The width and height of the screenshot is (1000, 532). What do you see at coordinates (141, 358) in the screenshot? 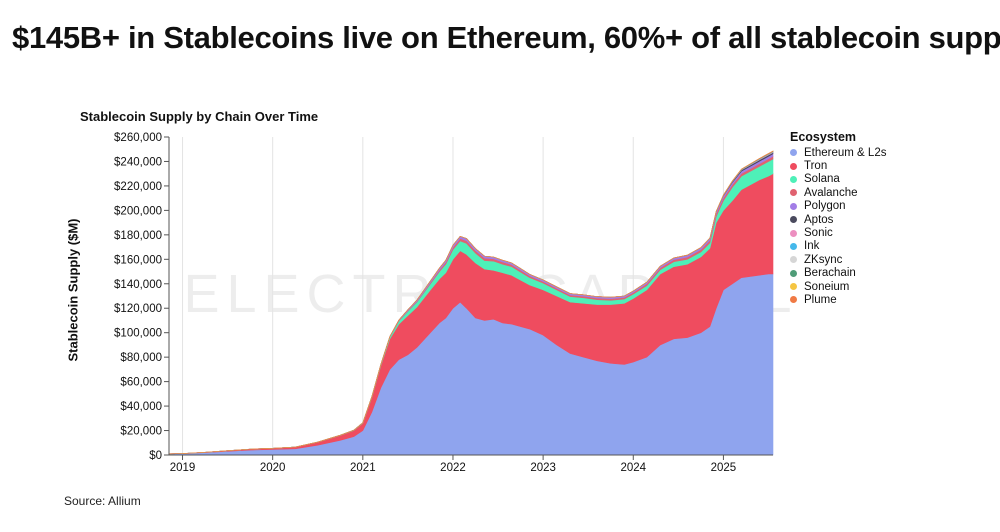
I see `y-tick-label: $80,000` at bounding box center [141, 358].